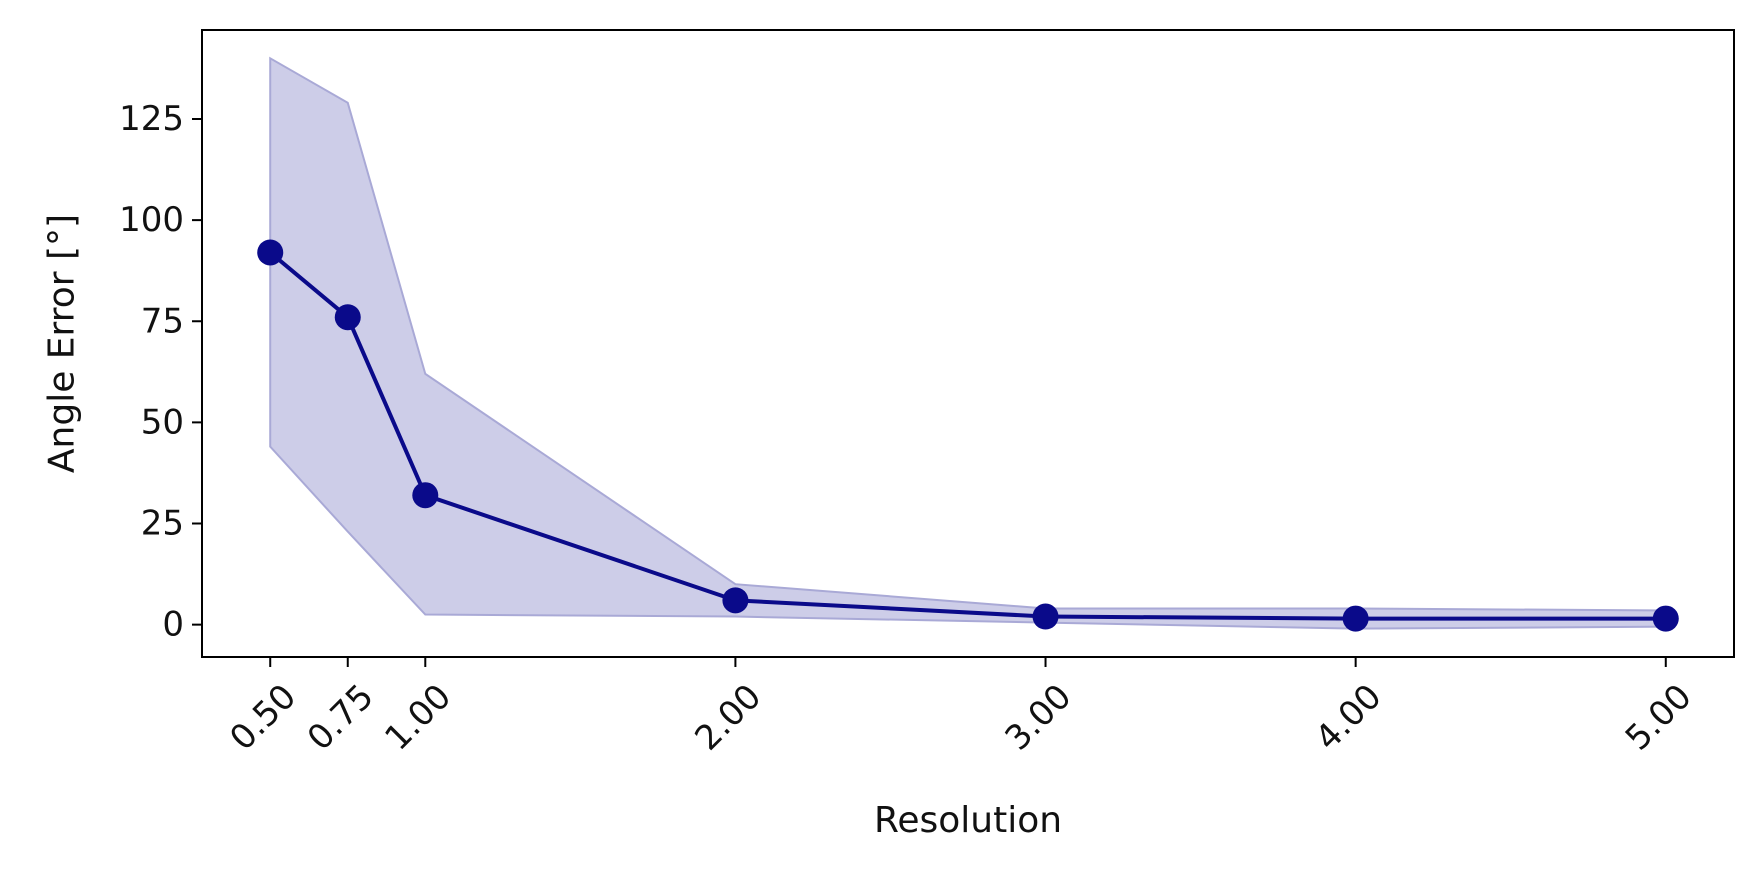 The width and height of the screenshot is (1762, 870). I want to click on y-axis-title: Angle Error [°], so click(62, 343).